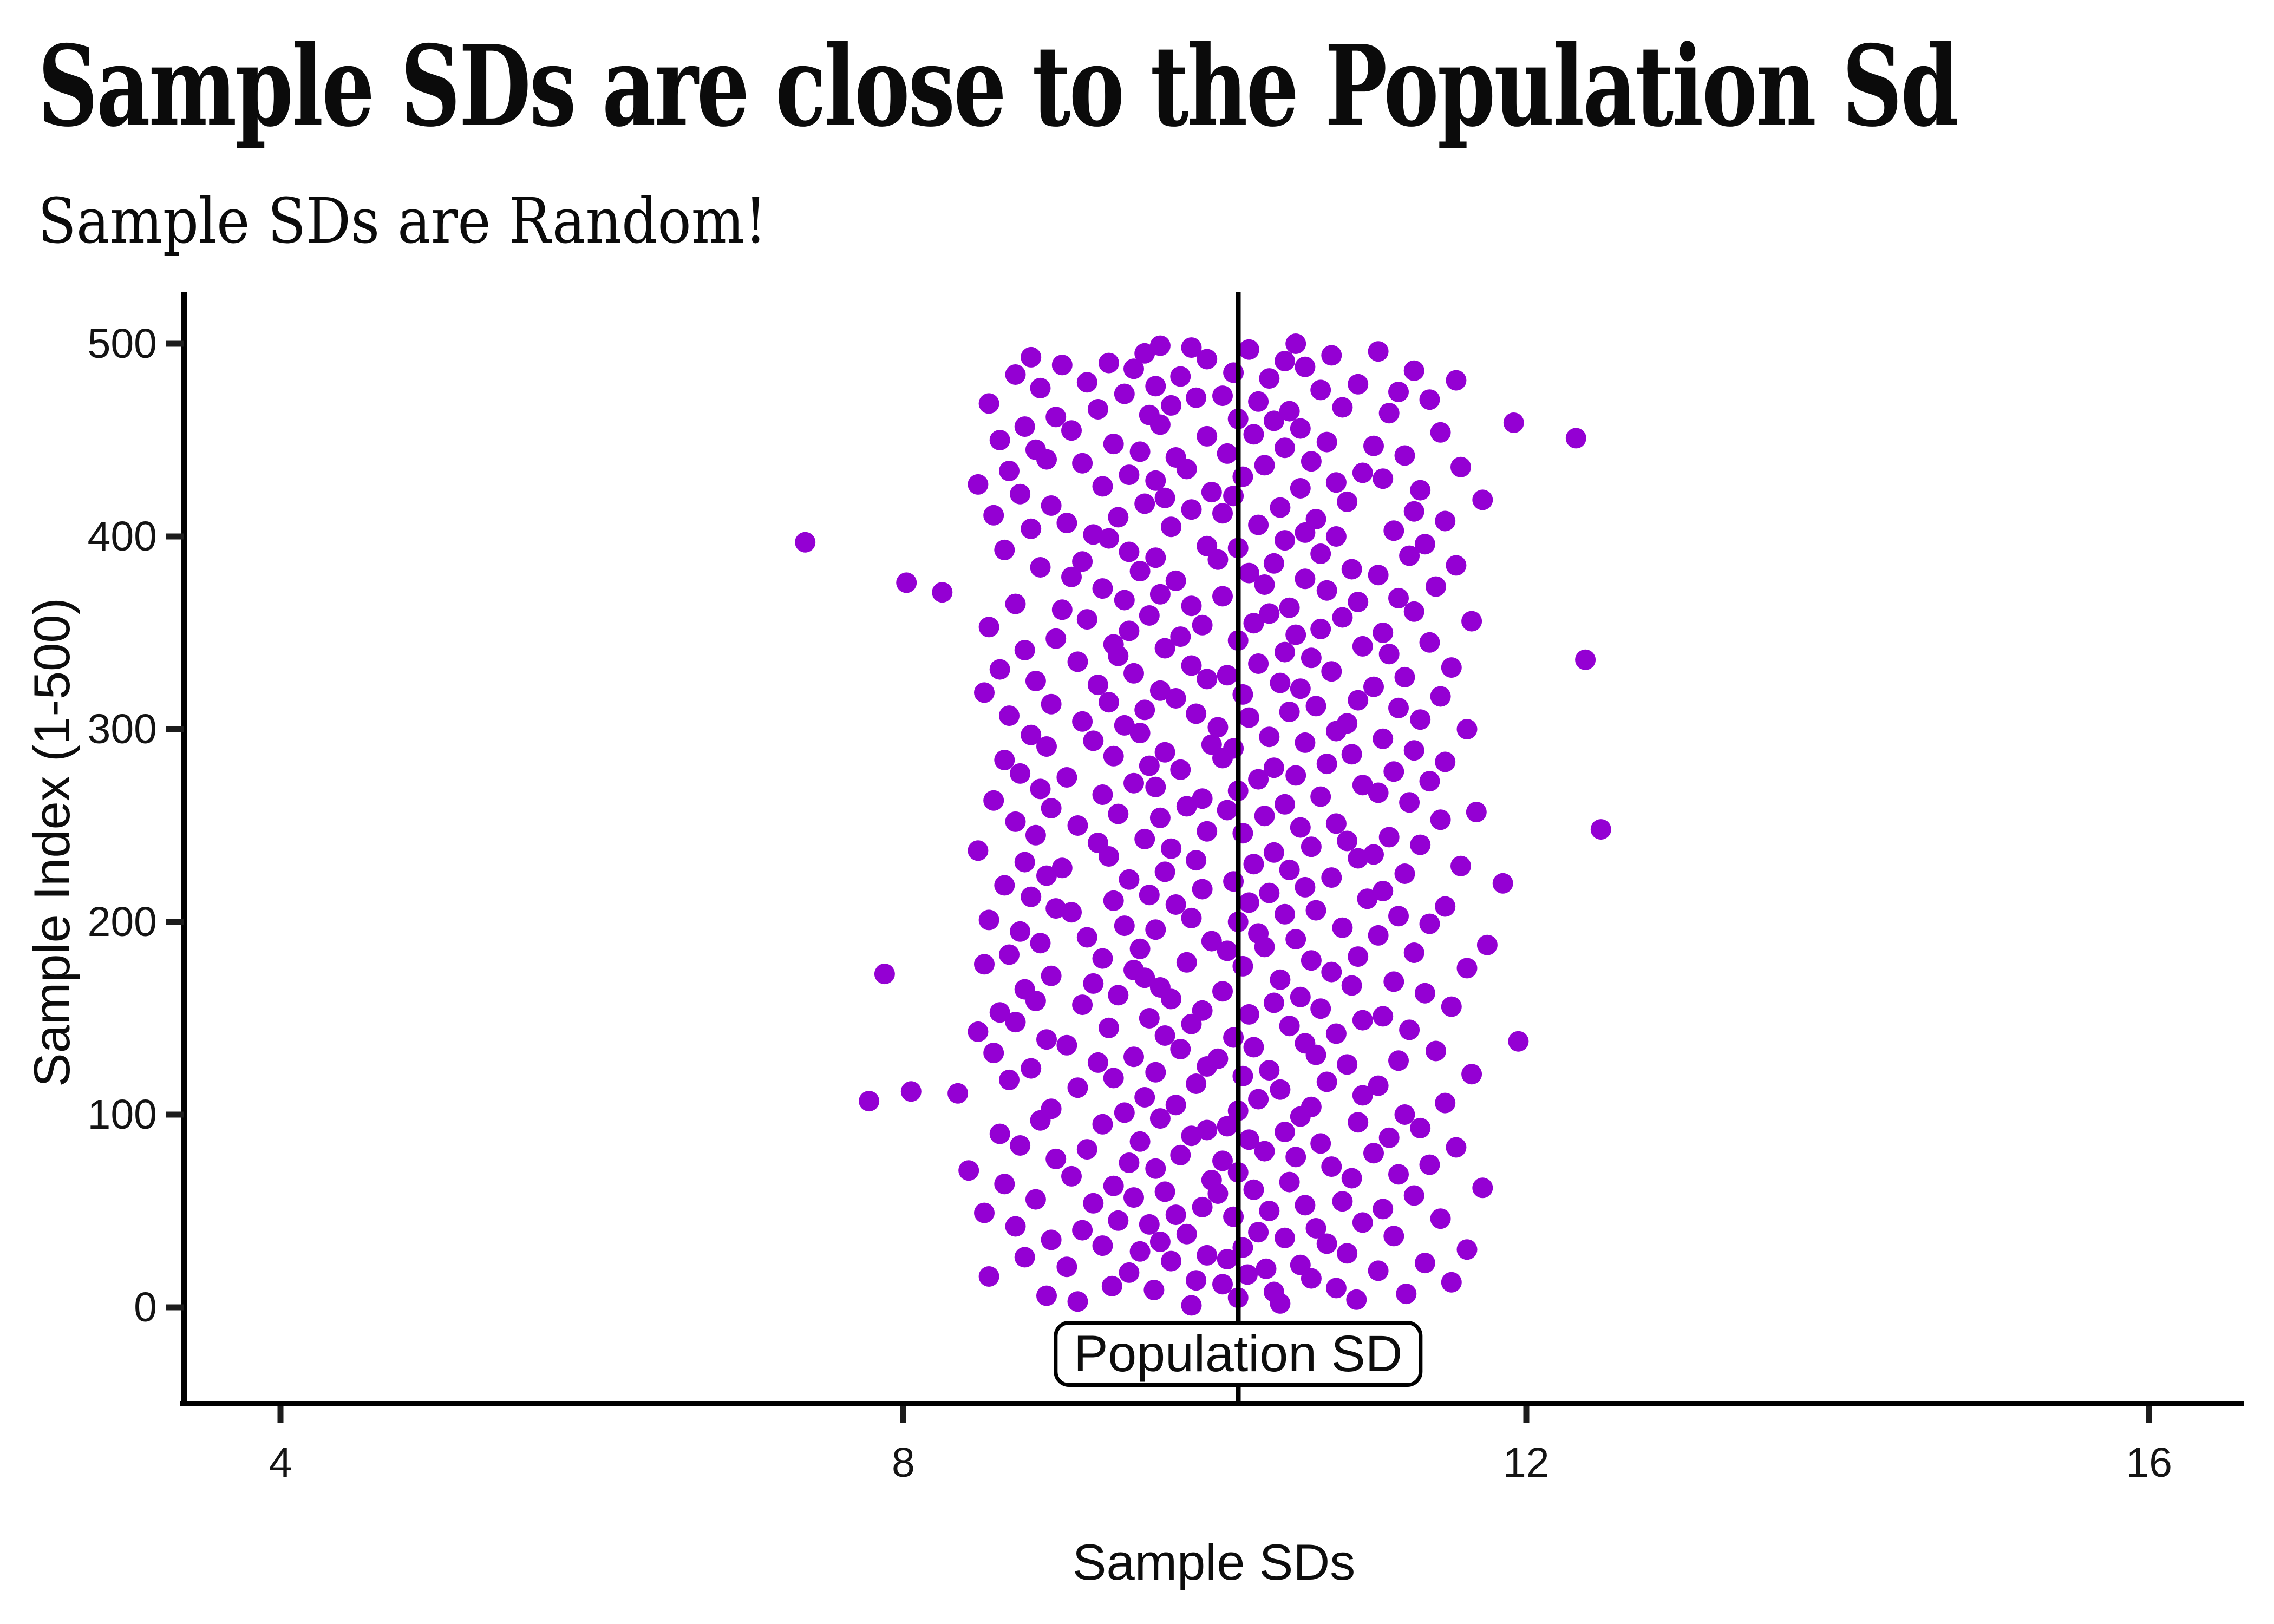 The image size is (2274, 1624). Describe the element at coordinates (403, 221) in the screenshot. I see `chart-subtitle: Sample SDs are Random!` at that location.